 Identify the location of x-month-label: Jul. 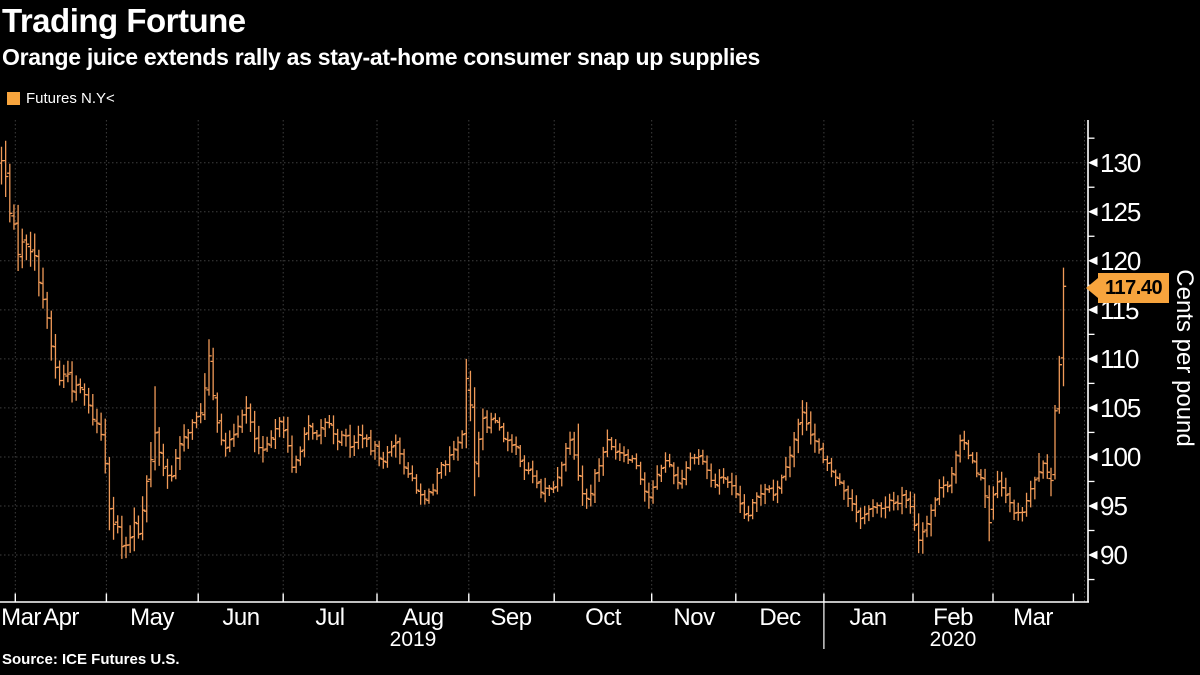
(330, 617).